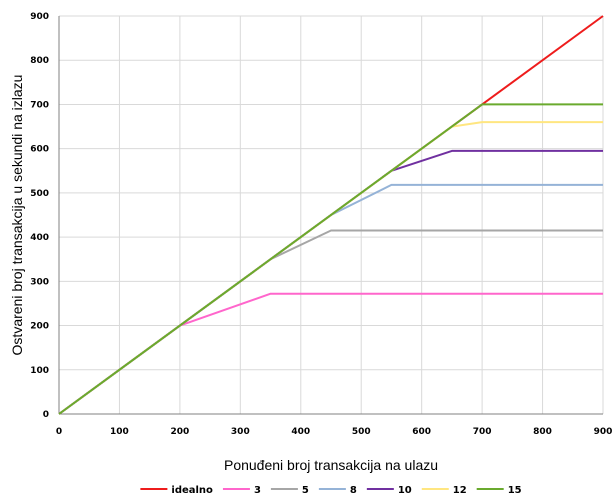 This screenshot has height=500, width=613. What do you see at coordinates (515, 490) in the screenshot?
I see `legend-label: 15` at bounding box center [515, 490].